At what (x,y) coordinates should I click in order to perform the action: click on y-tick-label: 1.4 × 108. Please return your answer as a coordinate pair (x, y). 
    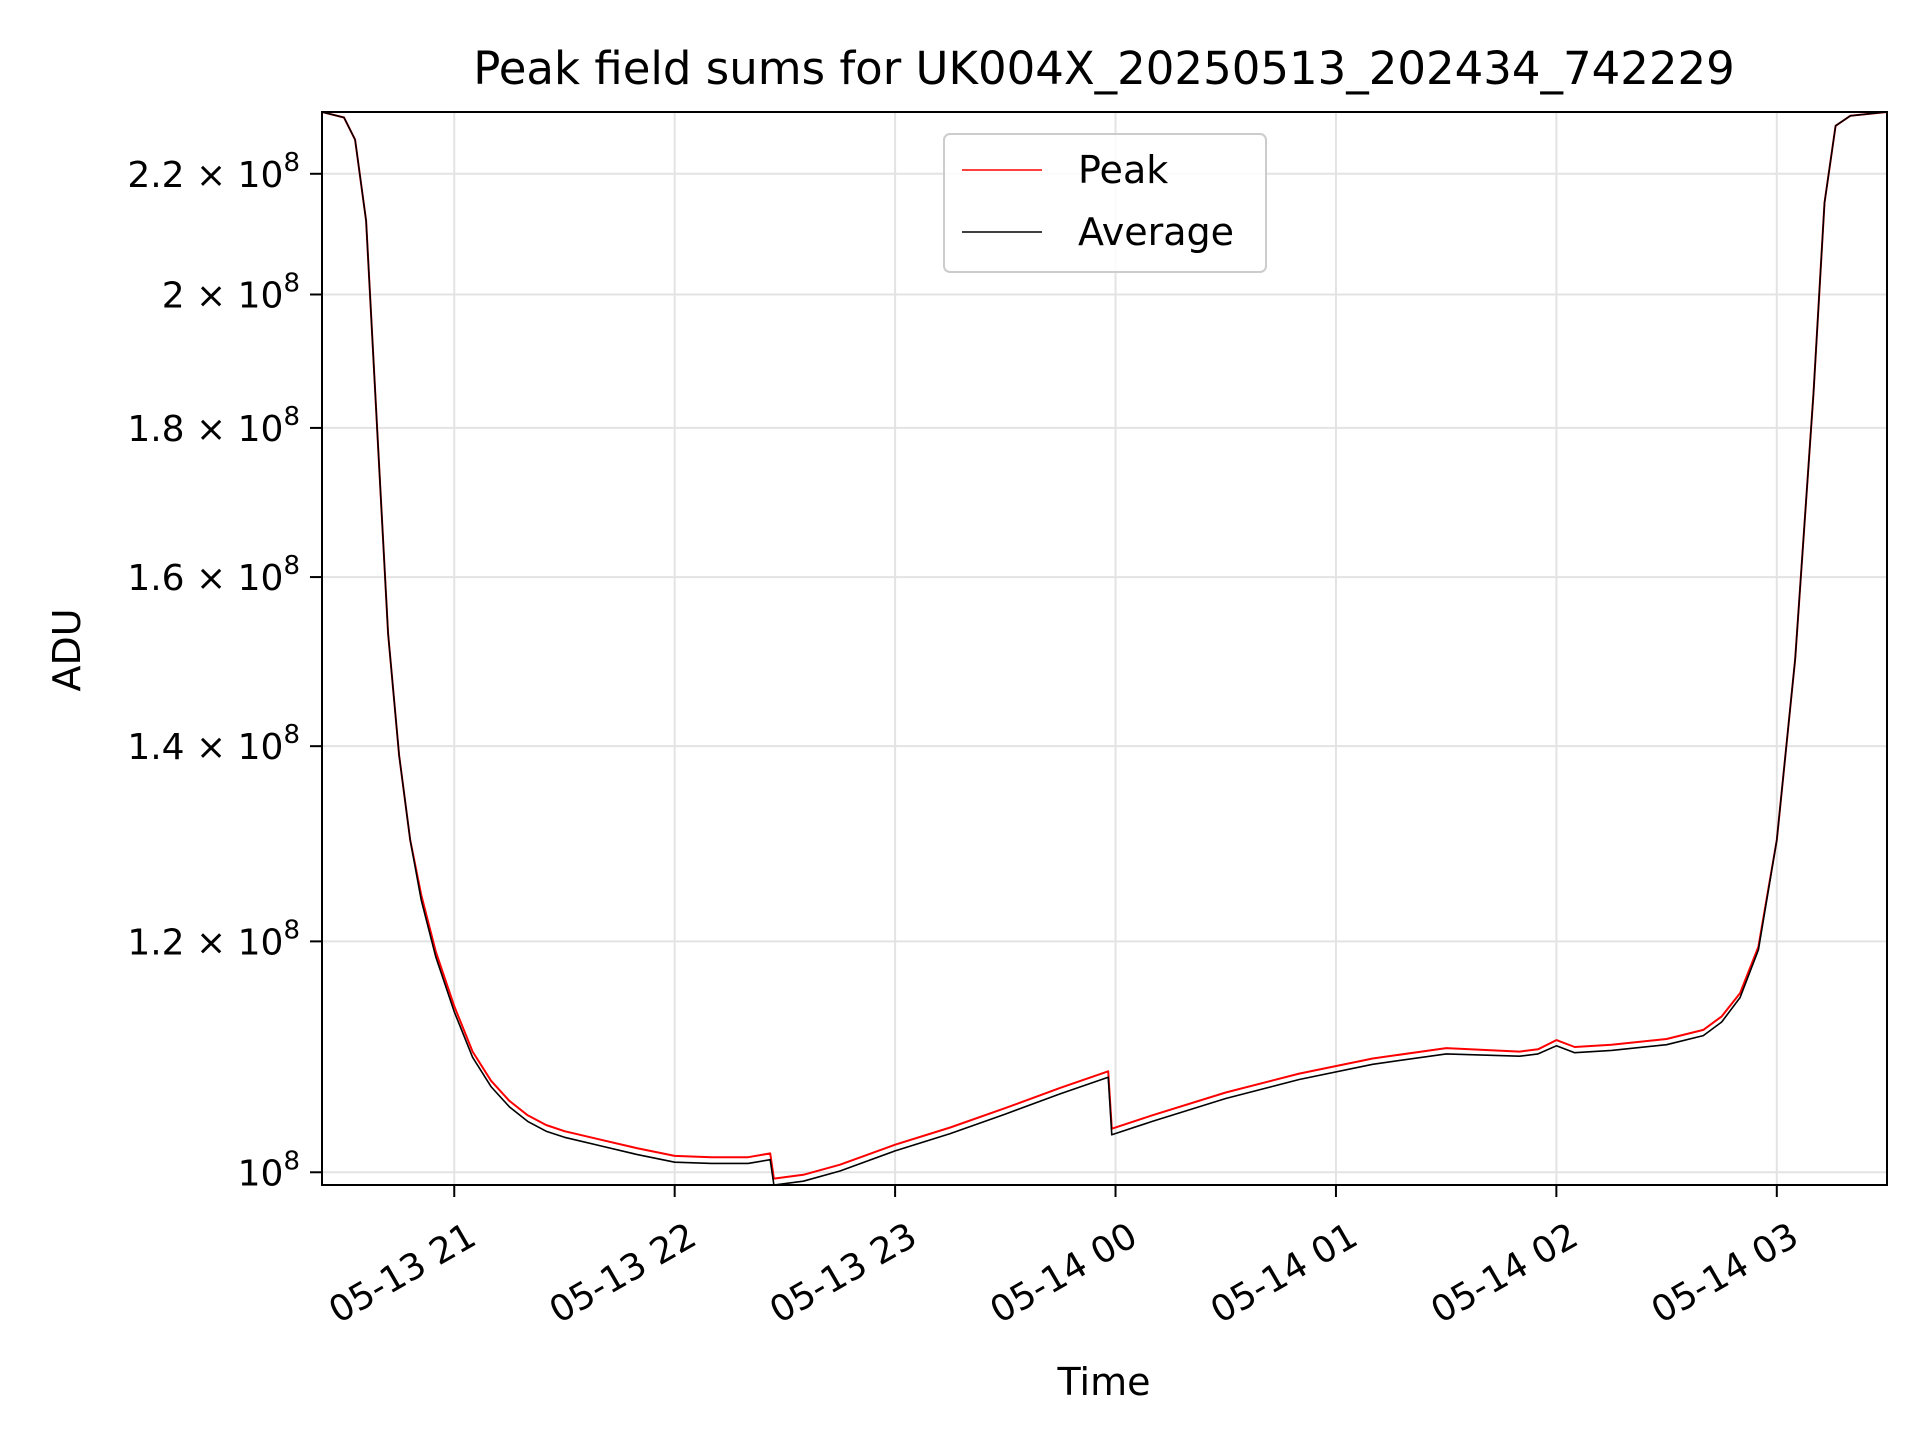
    Looking at the image, I should click on (213, 744).